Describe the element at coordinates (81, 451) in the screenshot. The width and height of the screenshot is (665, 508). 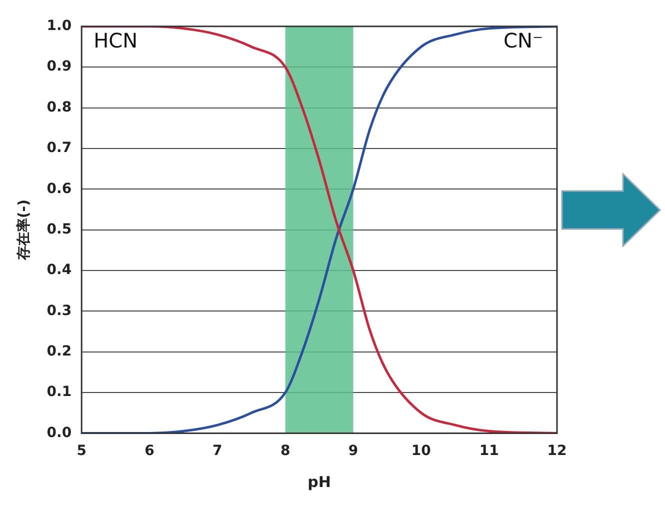
I see `x-tick-label: 5` at that location.